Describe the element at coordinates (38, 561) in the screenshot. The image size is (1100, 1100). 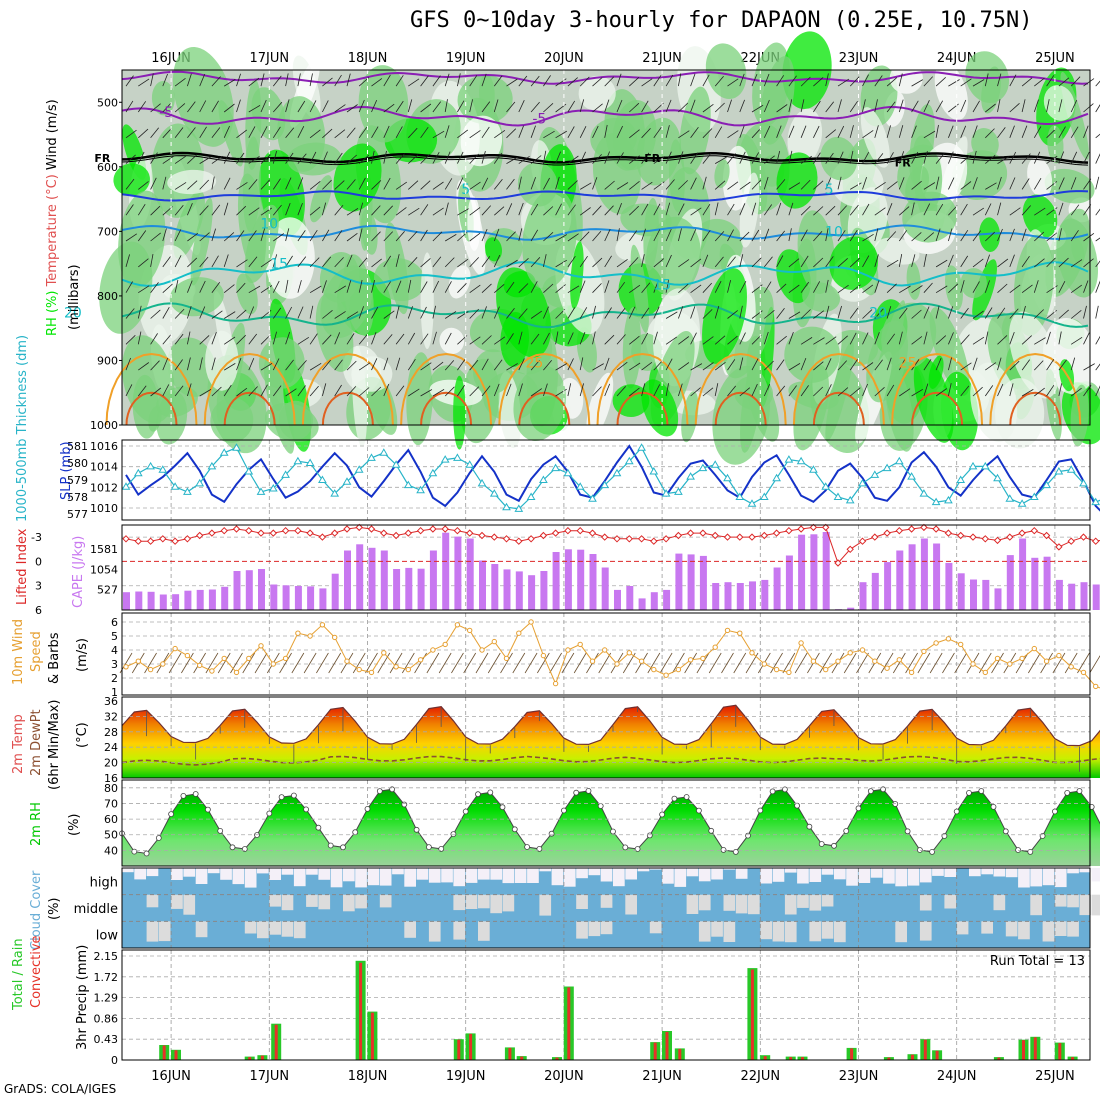
I see `lifted-tick-label: 0` at that location.